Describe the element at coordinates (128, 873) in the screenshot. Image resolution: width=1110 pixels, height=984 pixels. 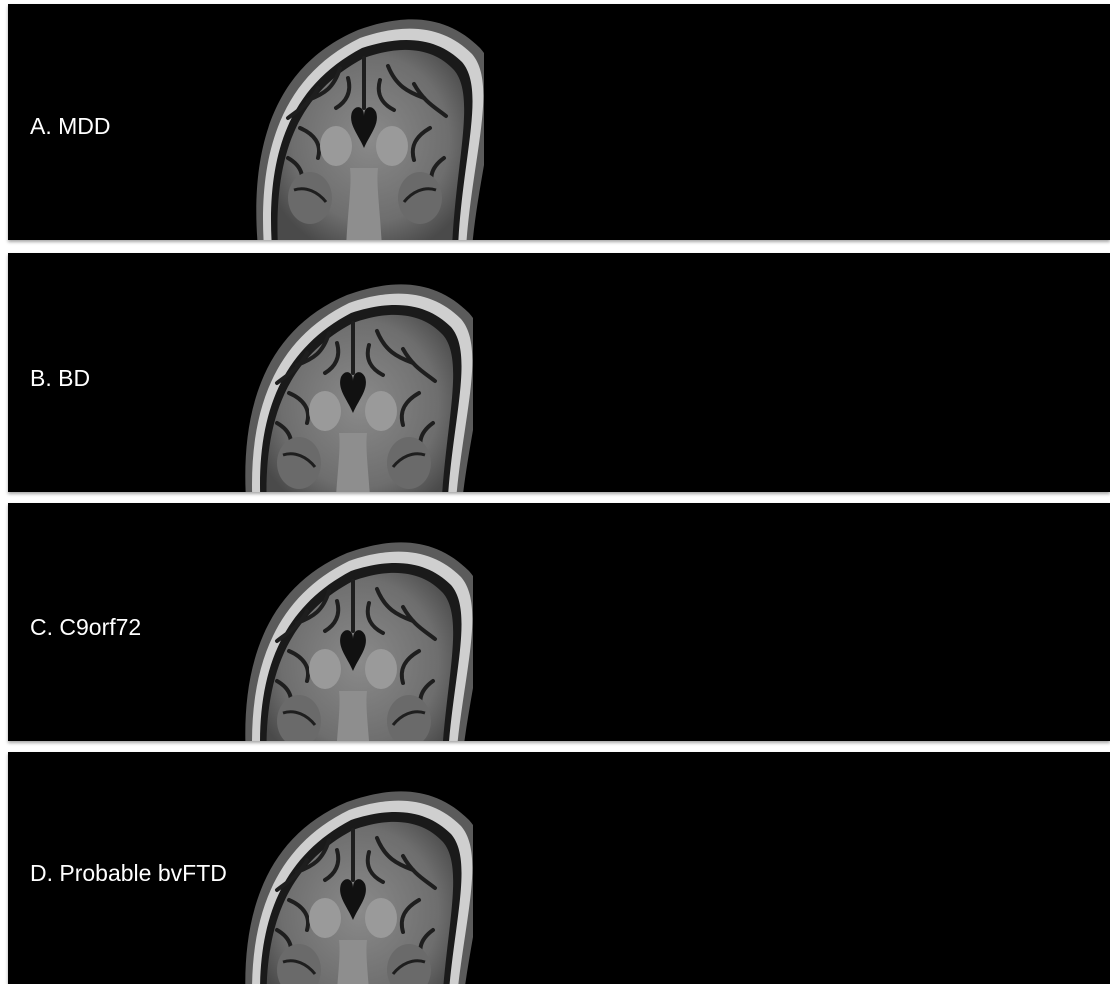
I see `panel-label: D. Probable bvFTD` at that location.